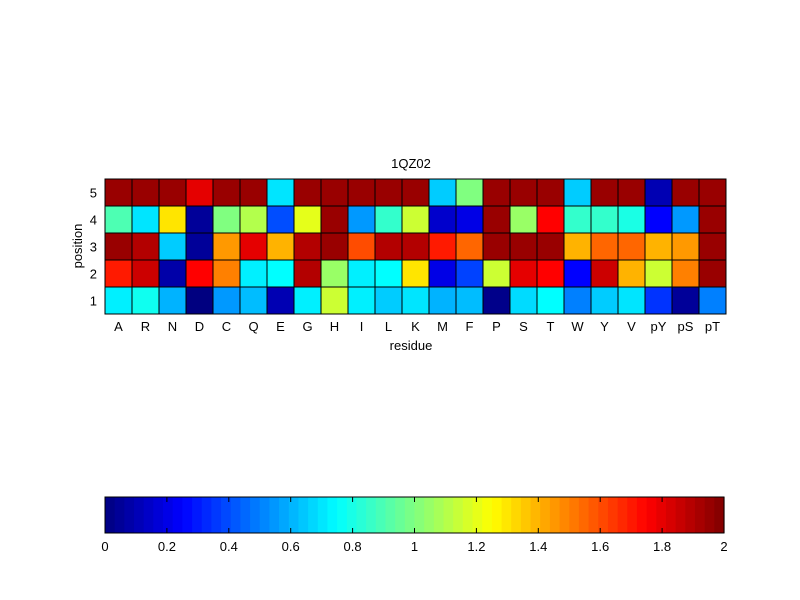 This screenshot has width=800, height=600. Describe the element at coordinates (442, 326) in the screenshot. I see `x-tick-label: M` at that location.